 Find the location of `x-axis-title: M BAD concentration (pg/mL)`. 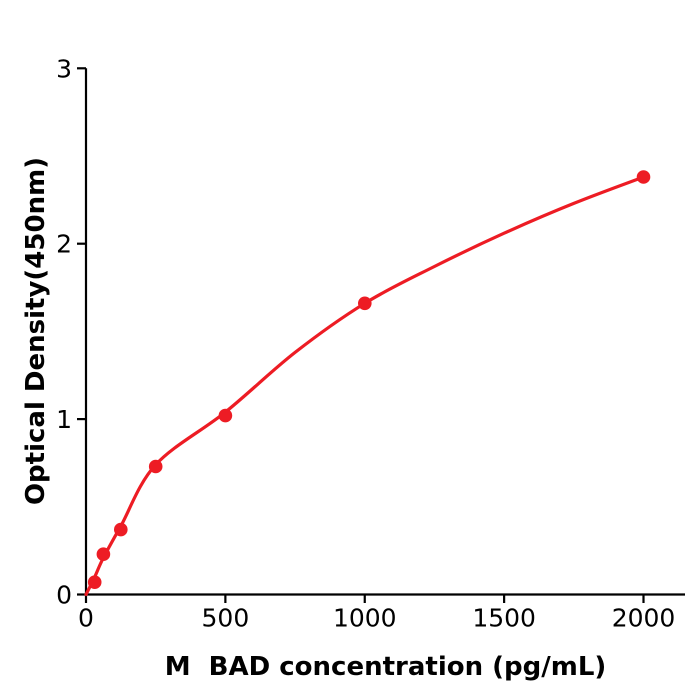

x-axis-title: M BAD concentration (pg/mL) is located at coordinates (386, 667).